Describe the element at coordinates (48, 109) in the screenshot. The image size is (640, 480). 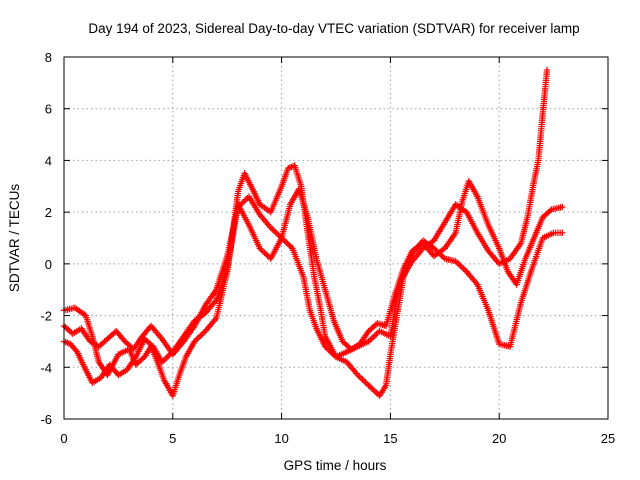
I see `y-tick-label: 6` at that location.